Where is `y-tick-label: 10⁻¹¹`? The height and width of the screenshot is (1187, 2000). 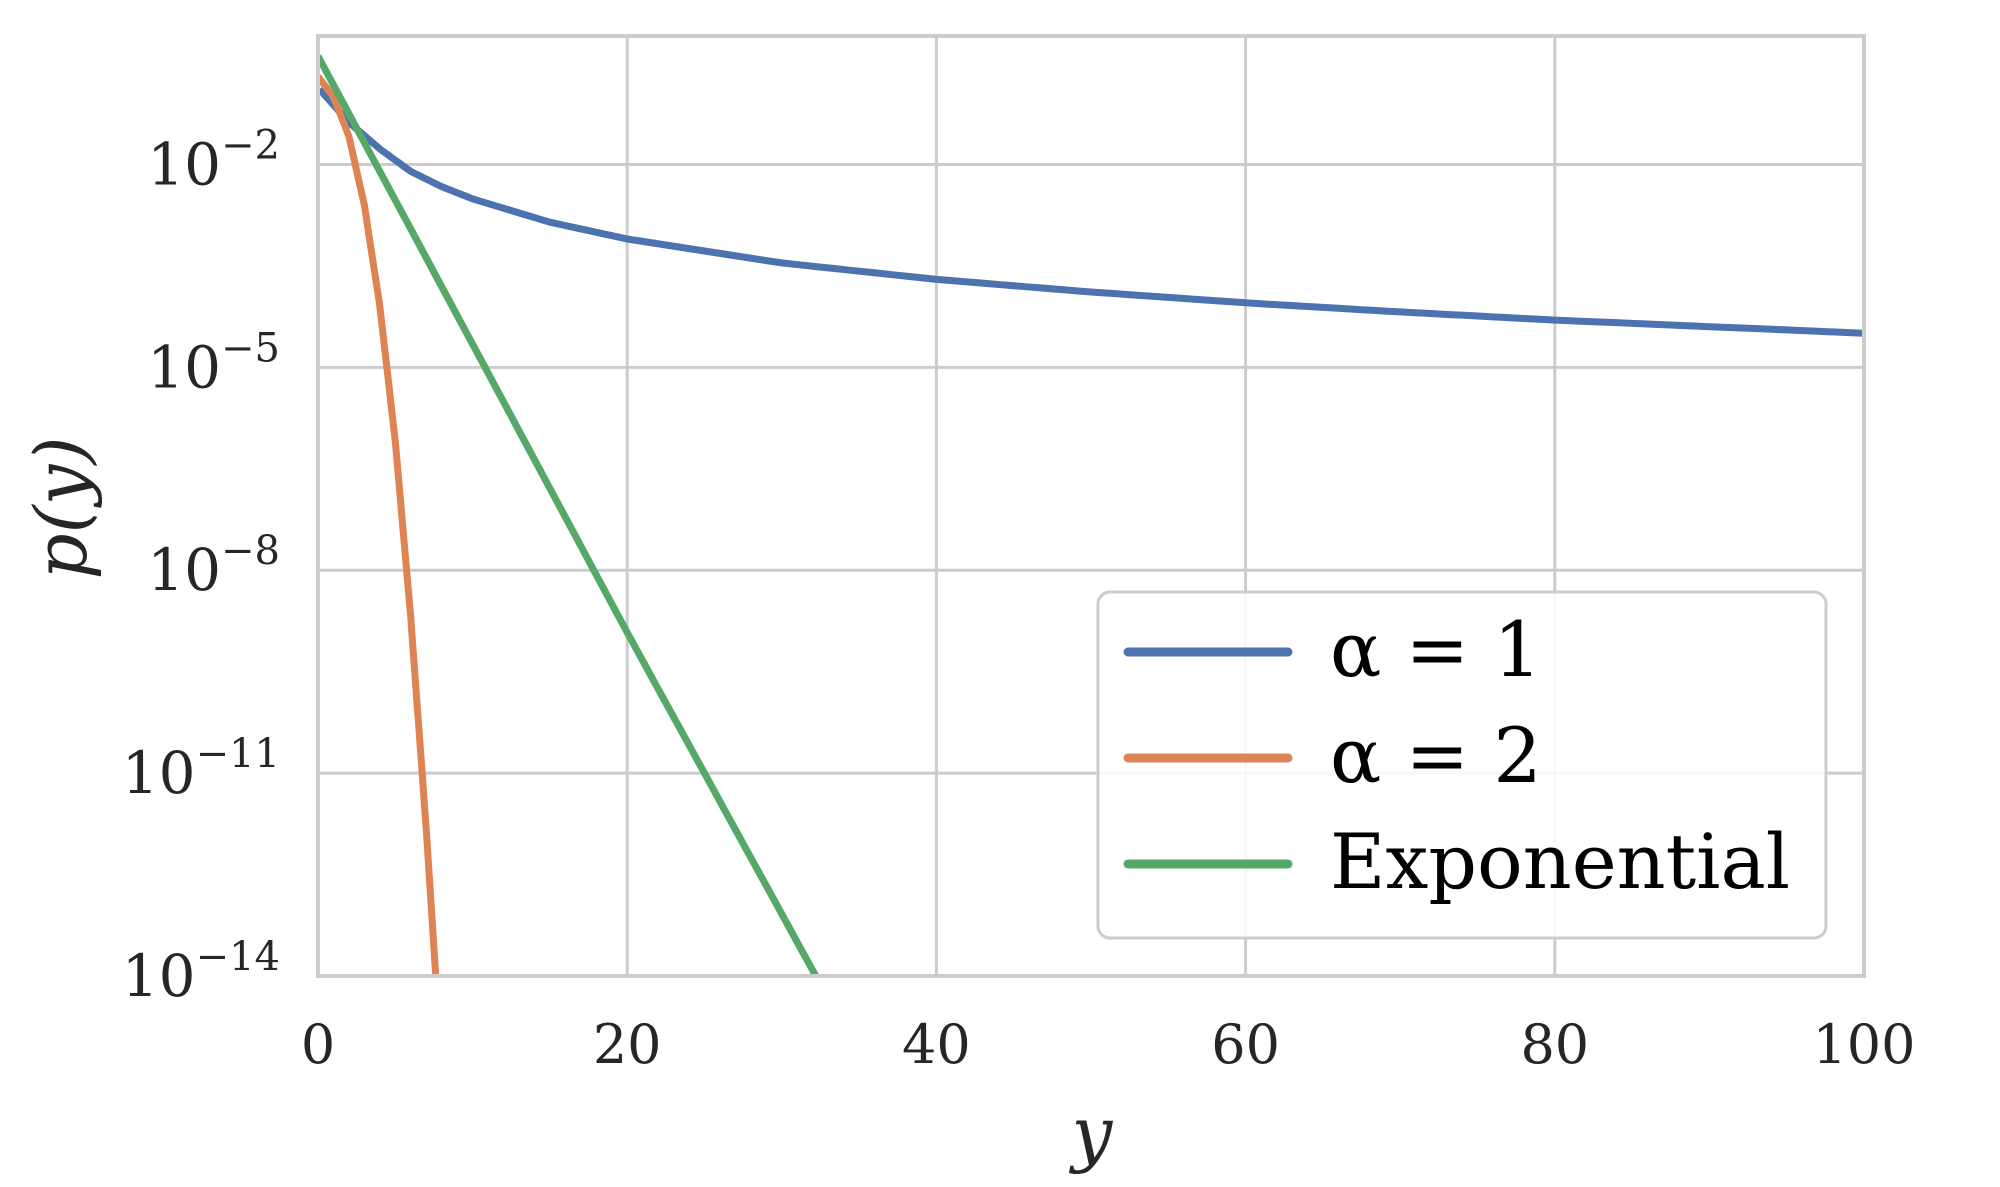
y-tick-label: 10⁻¹¹ is located at coordinates (201, 769).